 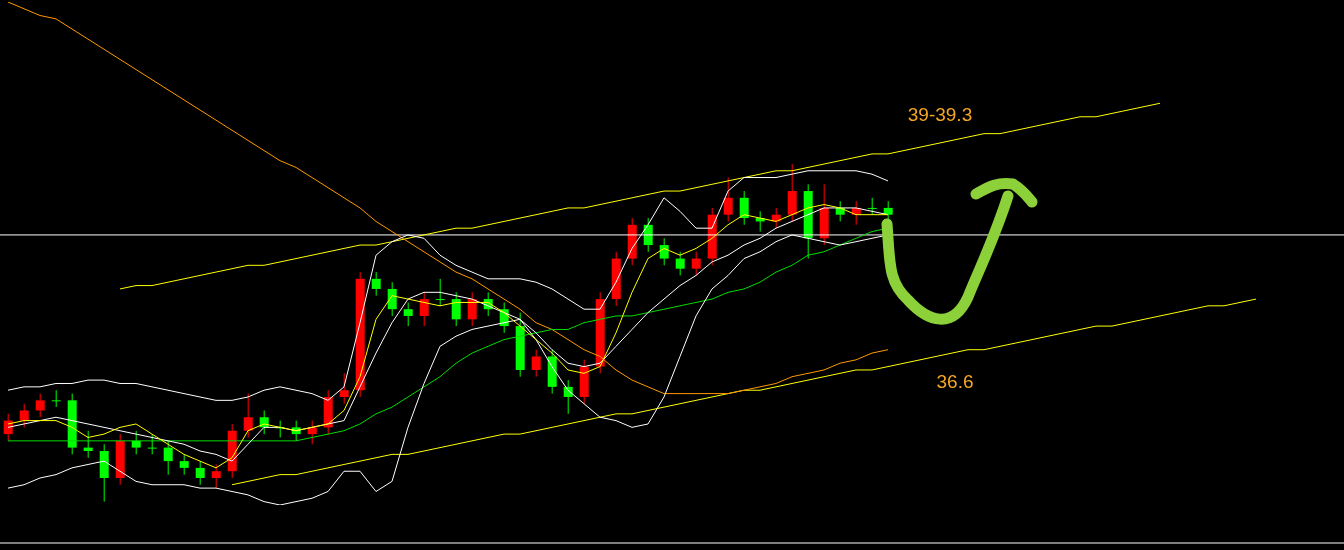 I want to click on text: 39-39.3, so click(x=940, y=115).